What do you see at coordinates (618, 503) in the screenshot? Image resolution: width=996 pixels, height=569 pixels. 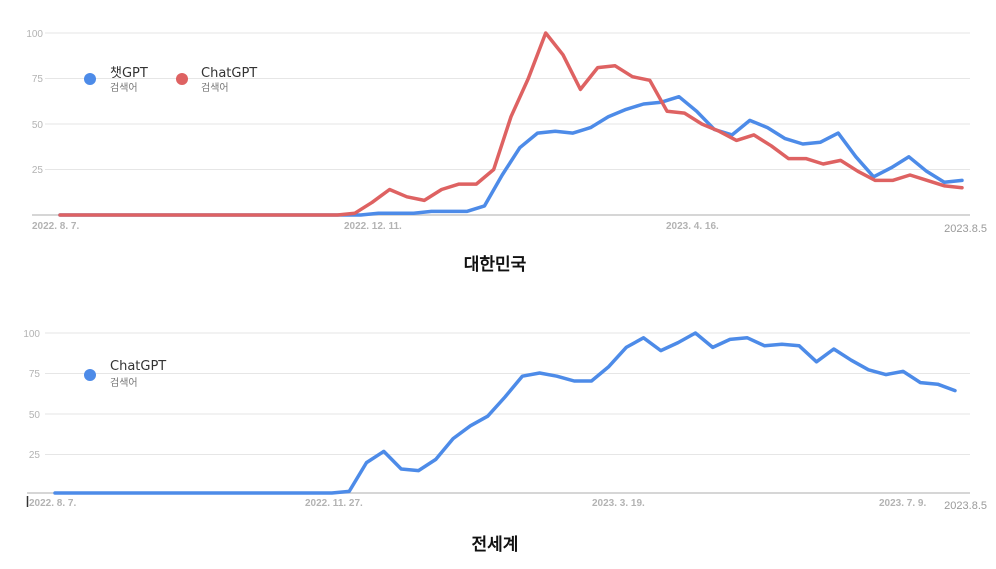 I see `world-xtick-3: 2023. 3. 19.` at bounding box center [618, 503].